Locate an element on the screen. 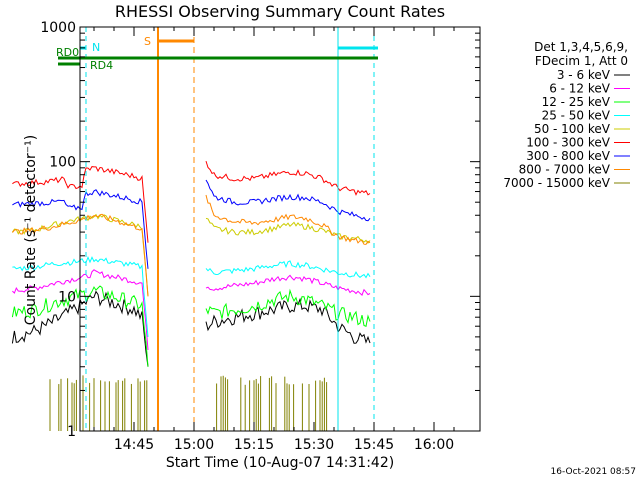 The width and height of the screenshot is (640, 480). legend-label: 12 - 25 keV is located at coordinates (576, 102).